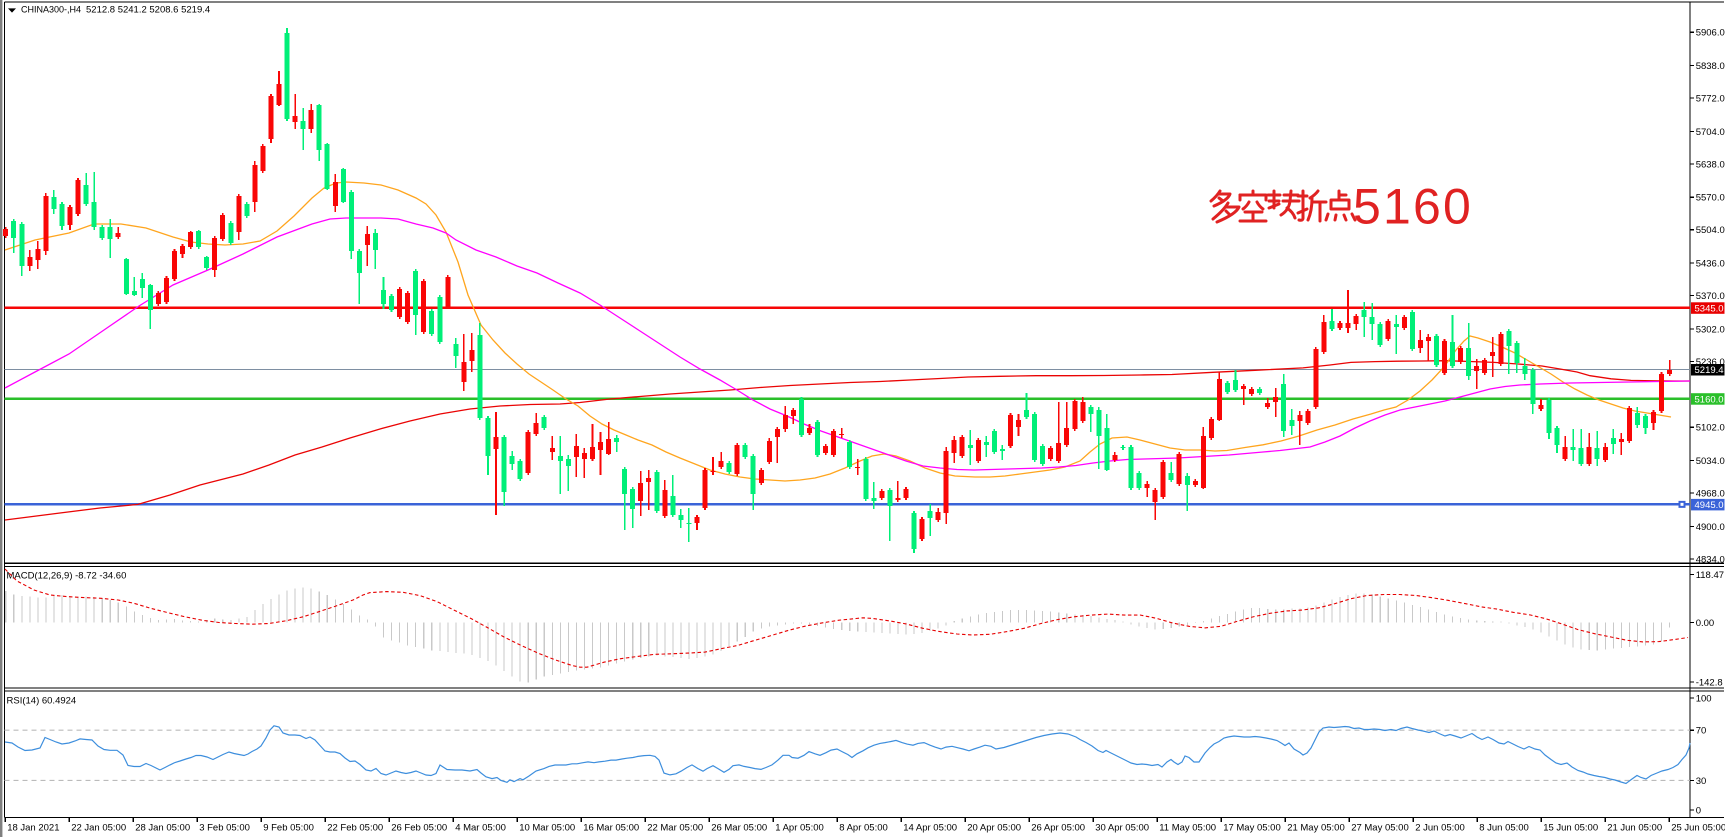 This screenshot has height=837, width=1725. I want to click on svg-text: 30 Apr 05:00, so click(1122, 827).